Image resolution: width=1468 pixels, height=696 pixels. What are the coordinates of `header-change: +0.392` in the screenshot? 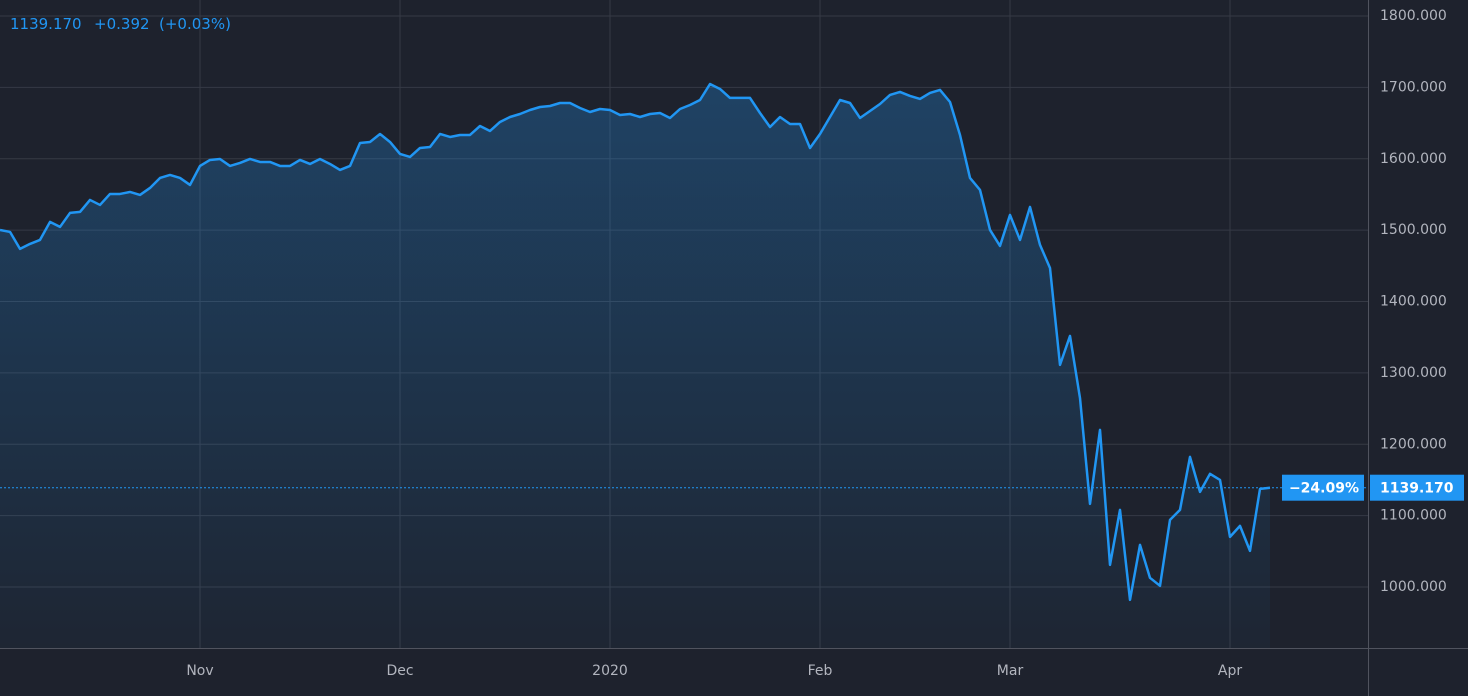 It's located at (122, 24).